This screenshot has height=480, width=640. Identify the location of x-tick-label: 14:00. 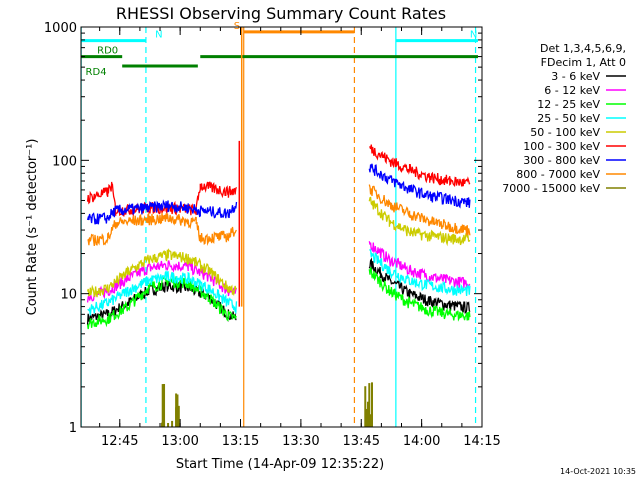
(421, 441).